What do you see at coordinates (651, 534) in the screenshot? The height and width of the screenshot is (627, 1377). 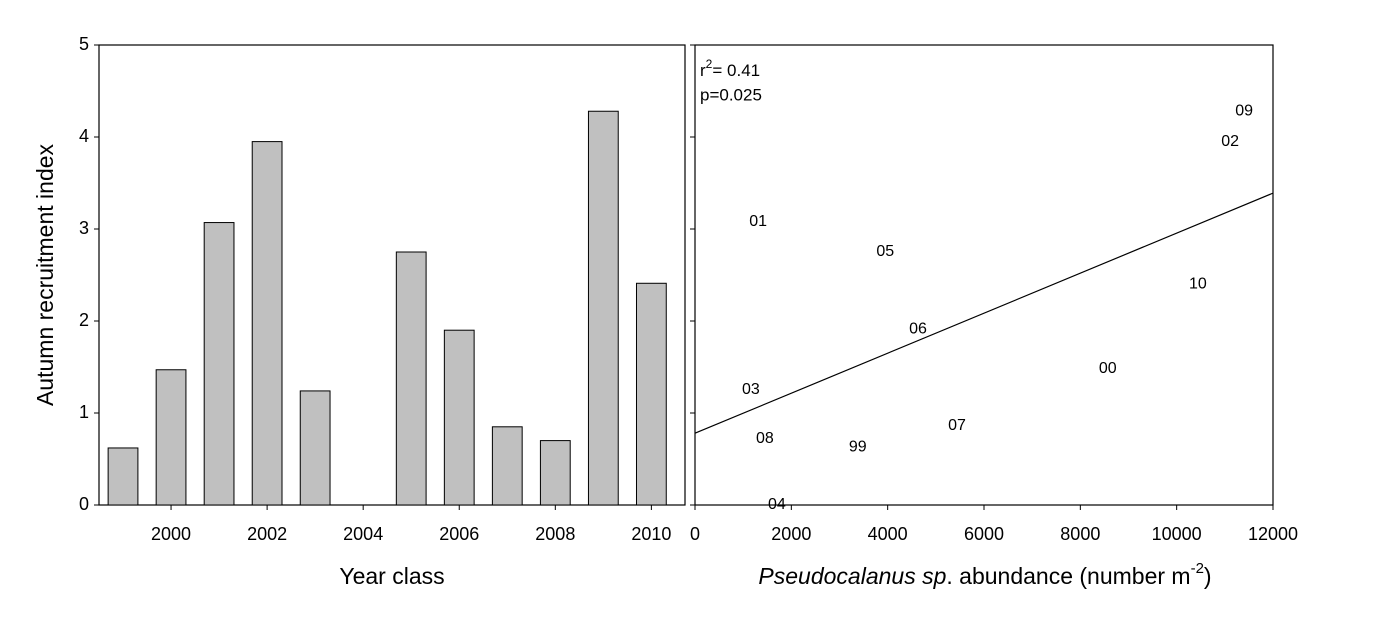 I see `x-tick-label: 2010` at bounding box center [651, 534].